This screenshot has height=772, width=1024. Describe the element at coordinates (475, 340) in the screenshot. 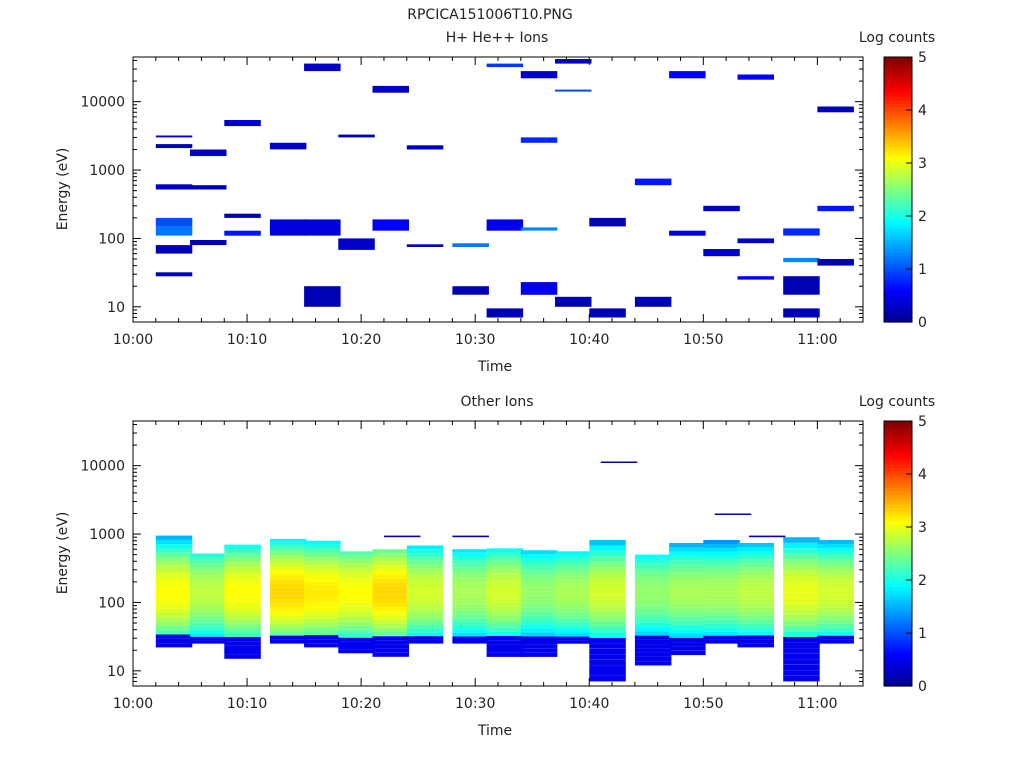

I see `x-tick-label: 10:30` at that location.